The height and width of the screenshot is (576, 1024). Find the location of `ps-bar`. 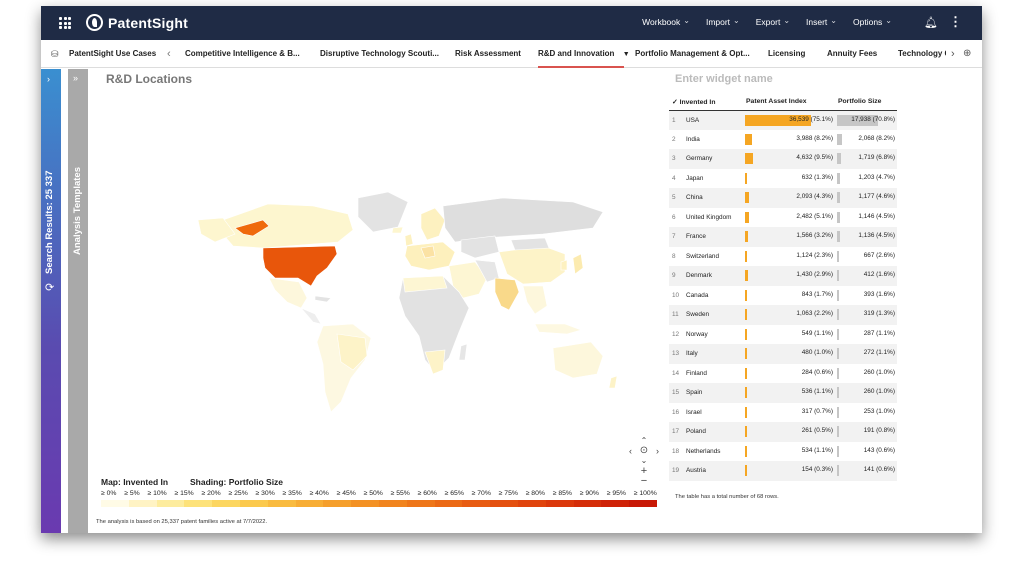

ps-bar is located at coordinates (838, 470).